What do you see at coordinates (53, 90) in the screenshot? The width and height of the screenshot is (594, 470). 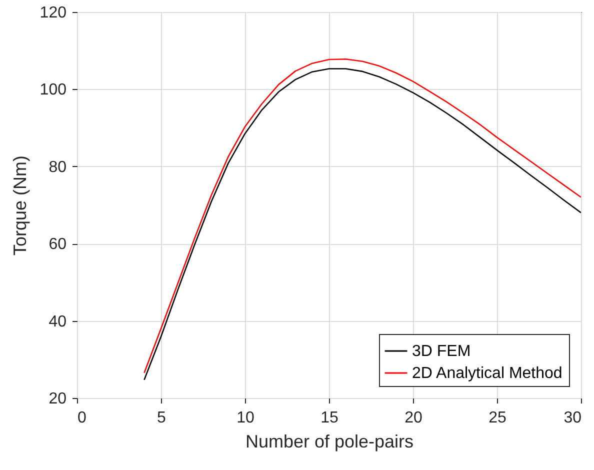 I see `y-tick-label: 100` at bounding box center [53, 90].